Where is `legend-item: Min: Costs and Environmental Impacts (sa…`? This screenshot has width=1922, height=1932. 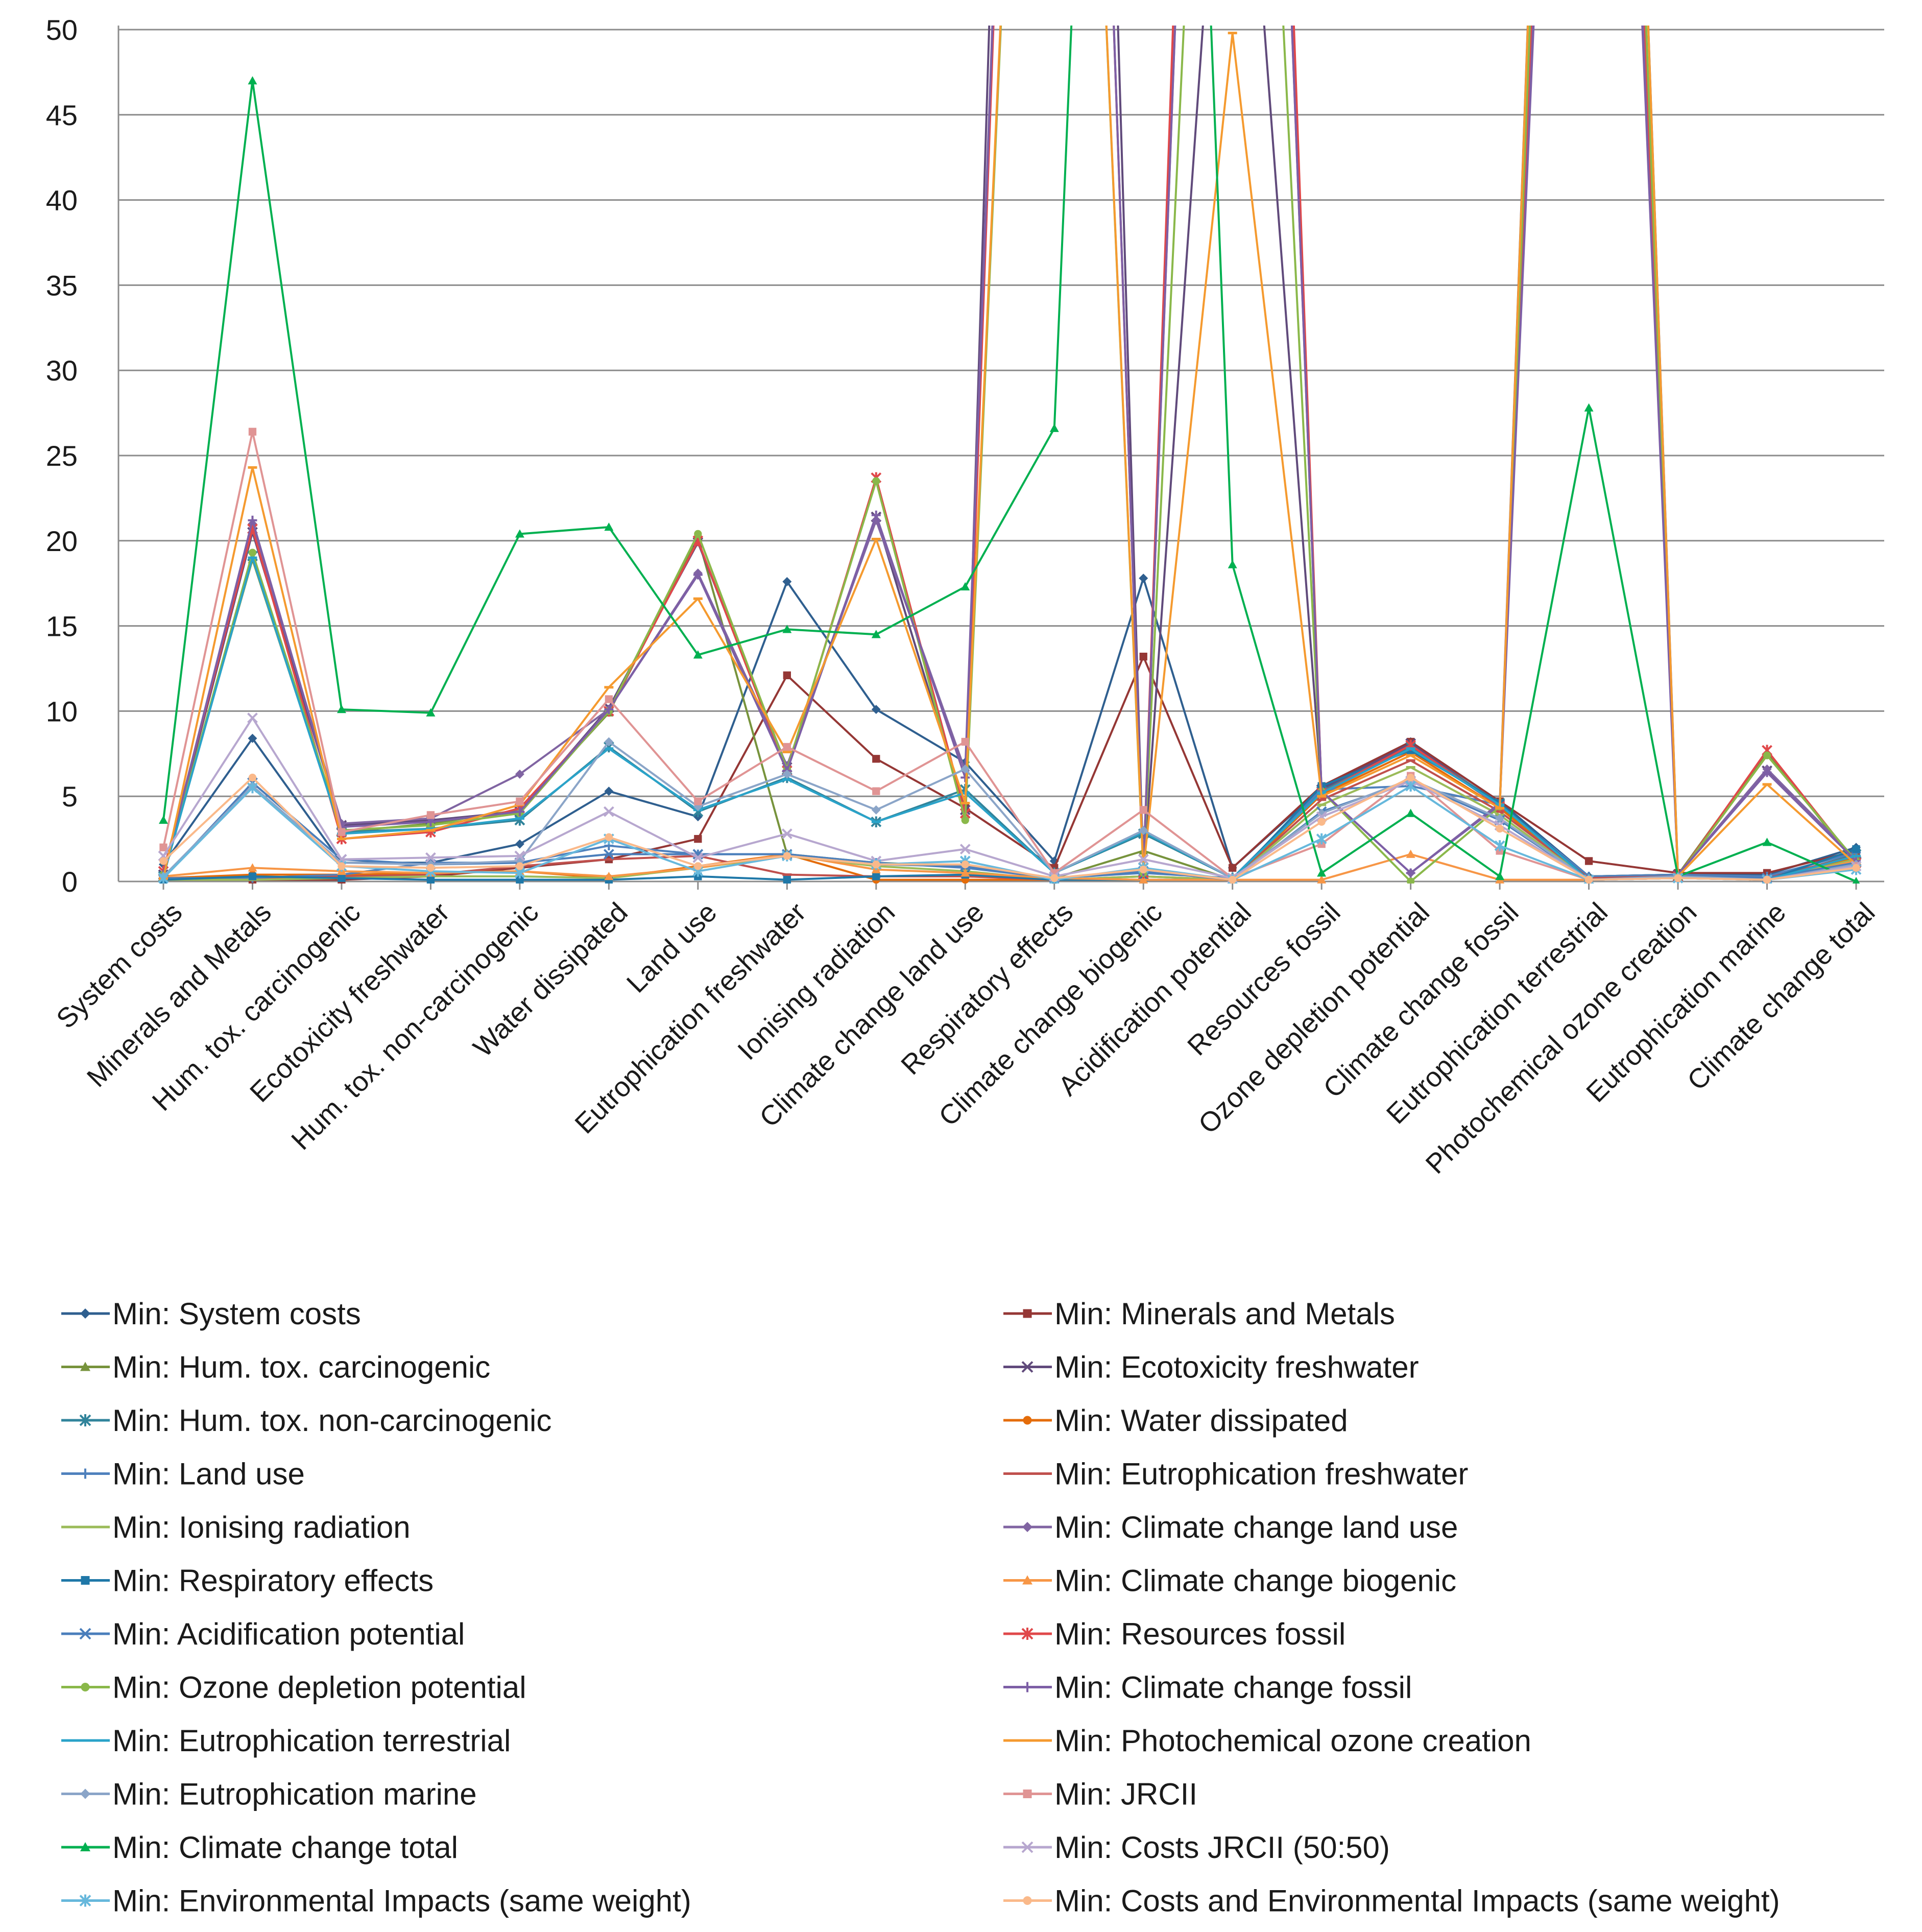 legend-item: Min: Costs and Environmental Impacts (sa… is located at coordinates (1391, 1901).